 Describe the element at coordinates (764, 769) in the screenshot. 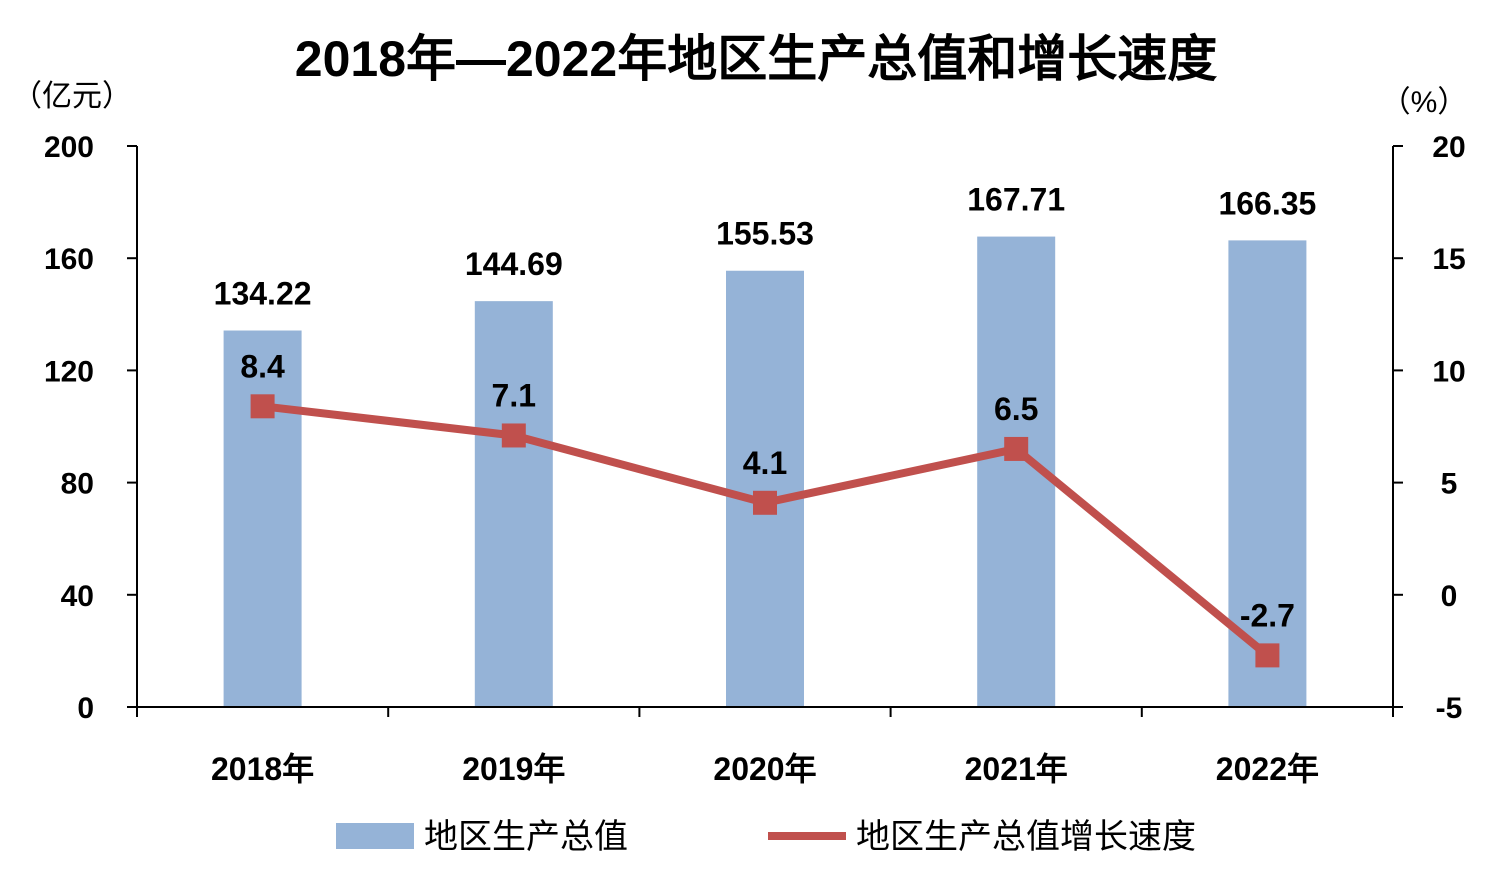

I see `x-tick-label-3: 2020年` at that location.